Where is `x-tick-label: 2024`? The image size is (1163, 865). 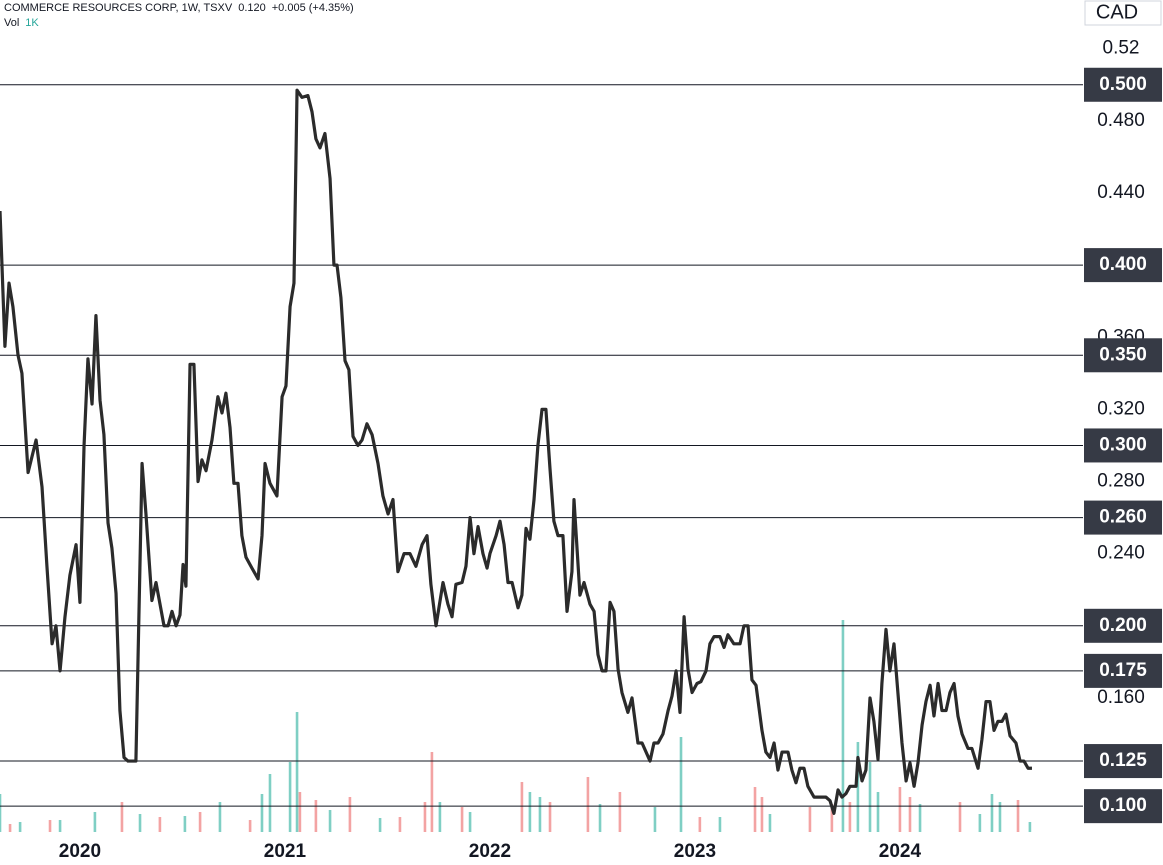
x-tick-label: 2024 is located at coordinates (900, 851).